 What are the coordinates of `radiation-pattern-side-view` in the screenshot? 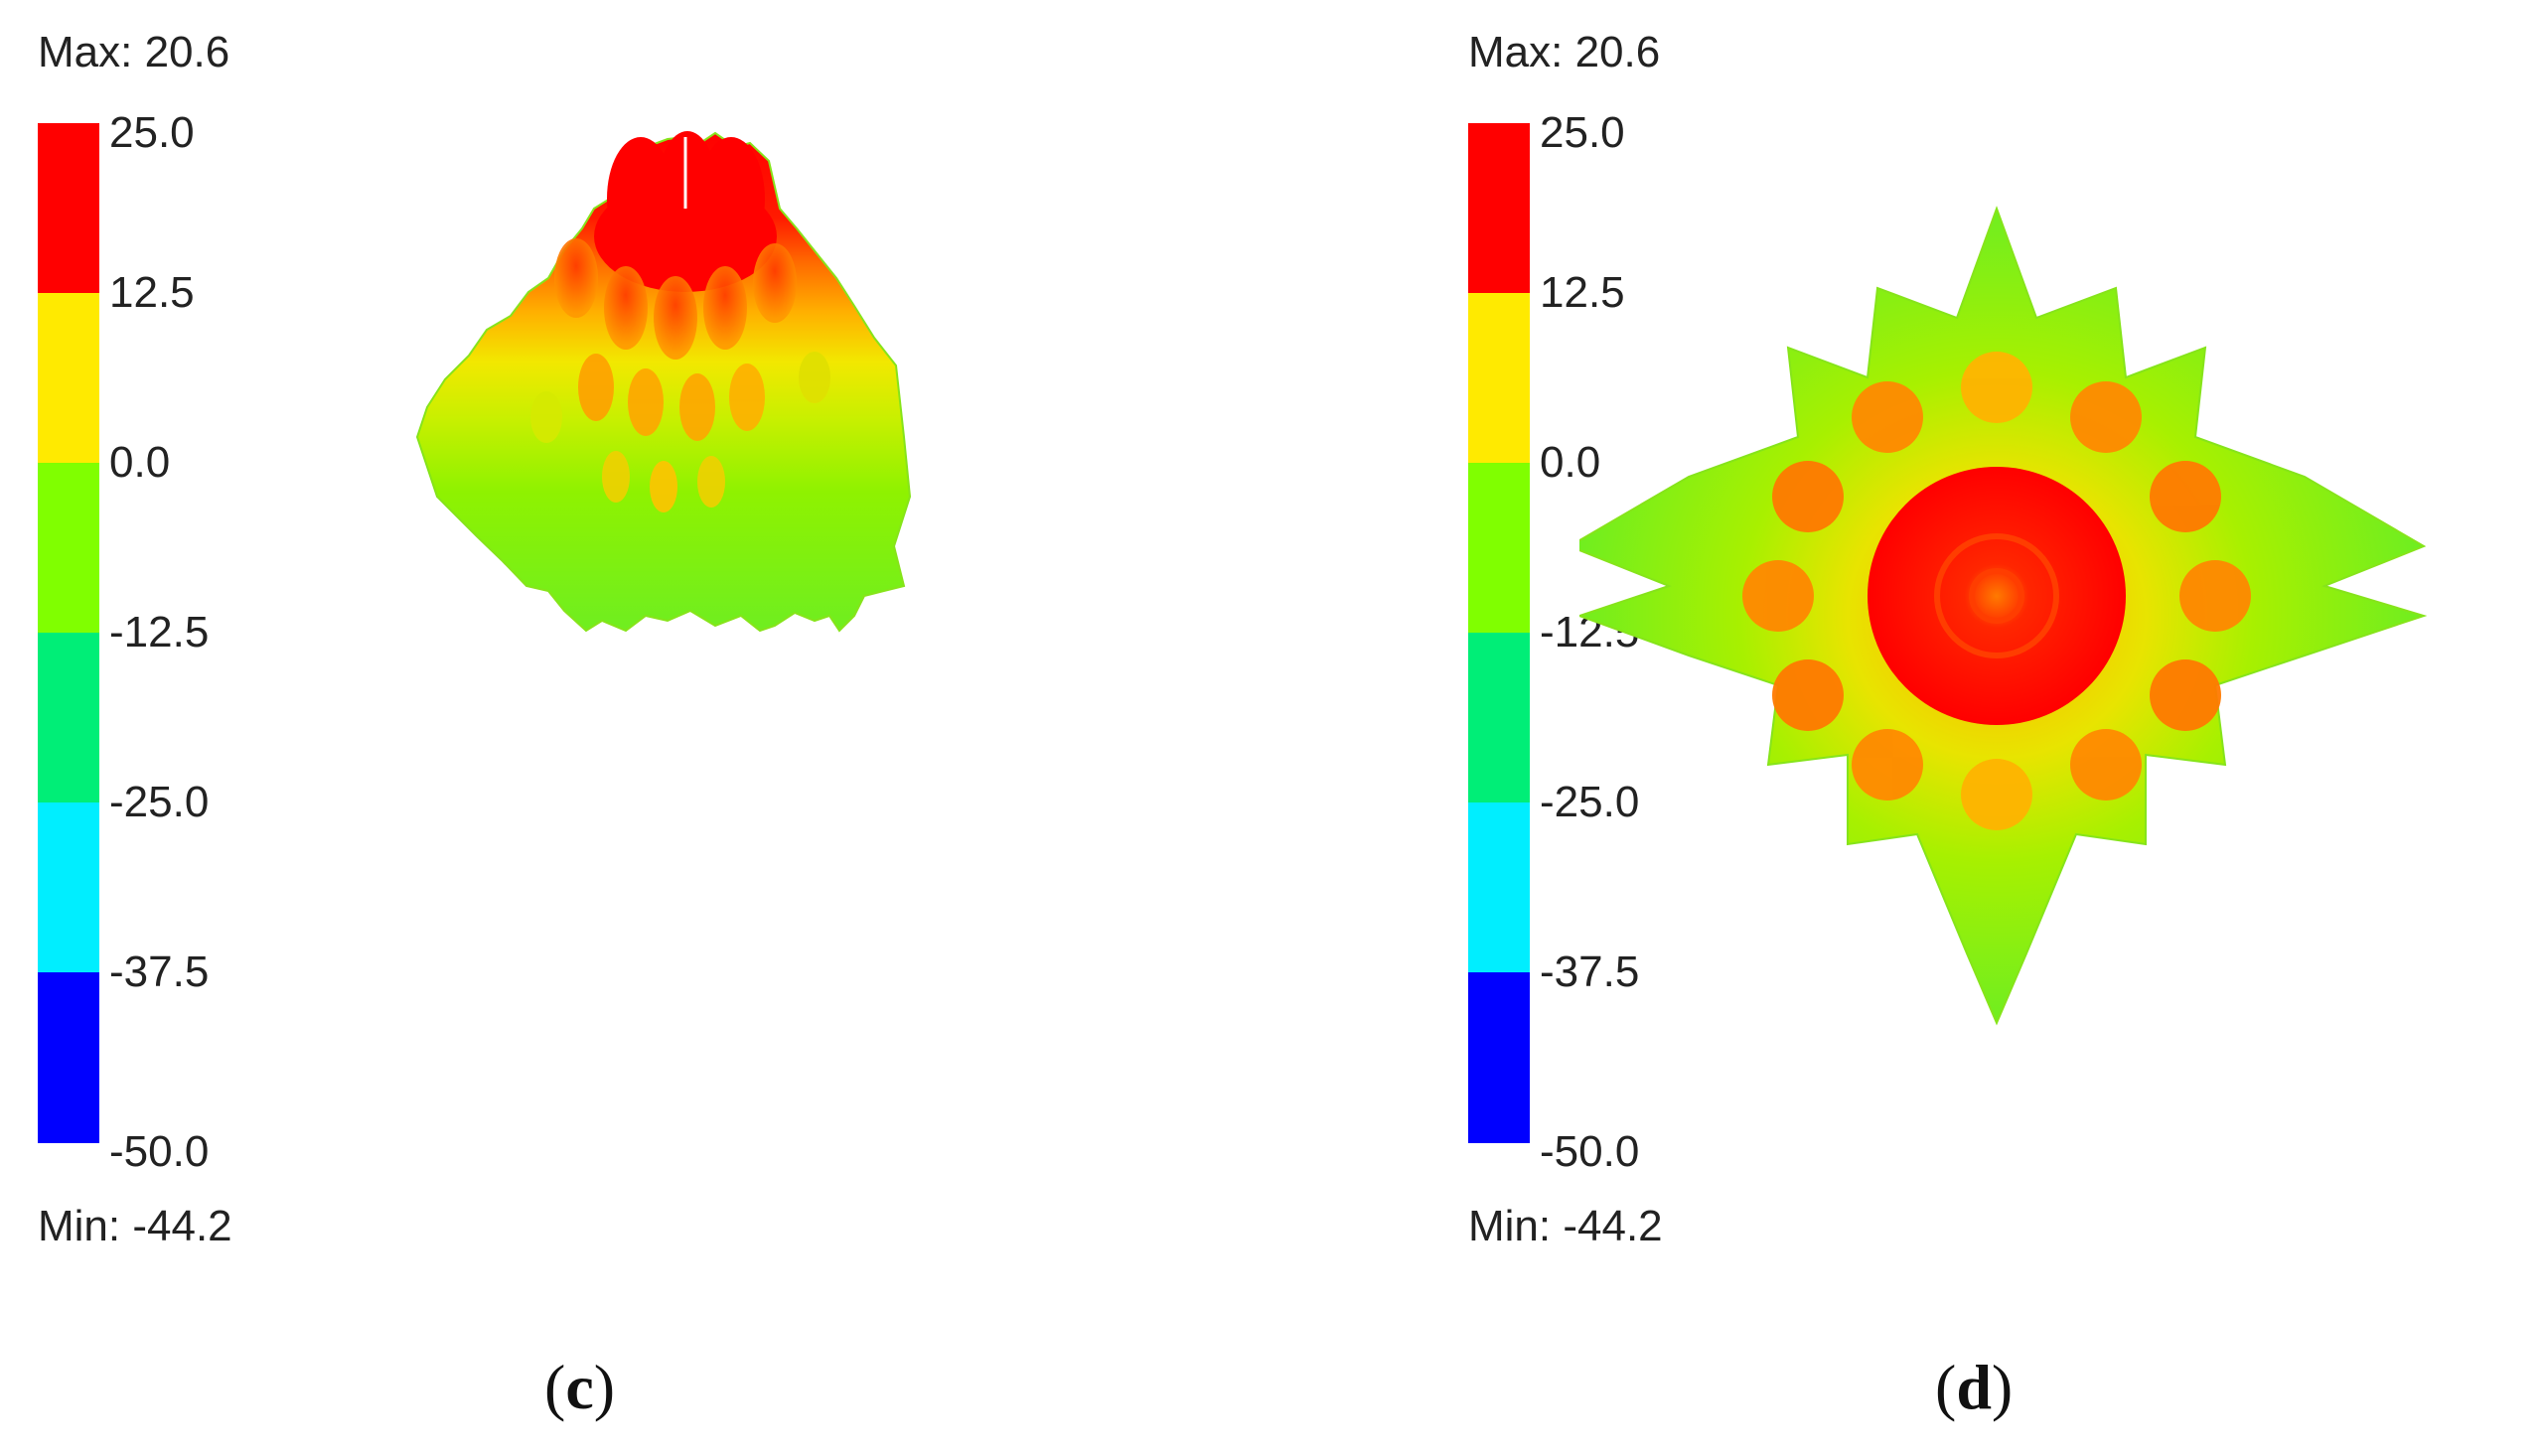 It's located at (663, 382).